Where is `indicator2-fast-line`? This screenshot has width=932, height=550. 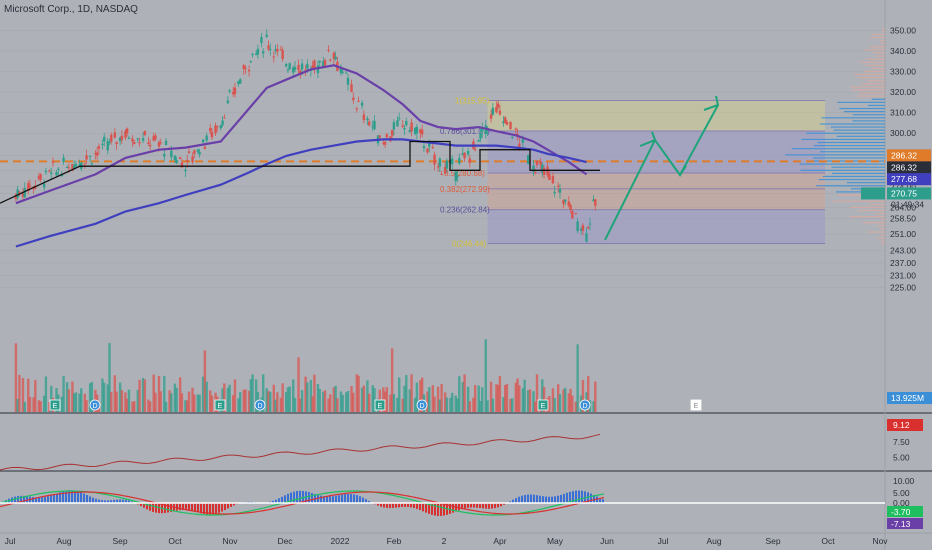 indicator2-fast-line is located at coordinates (302, 503).